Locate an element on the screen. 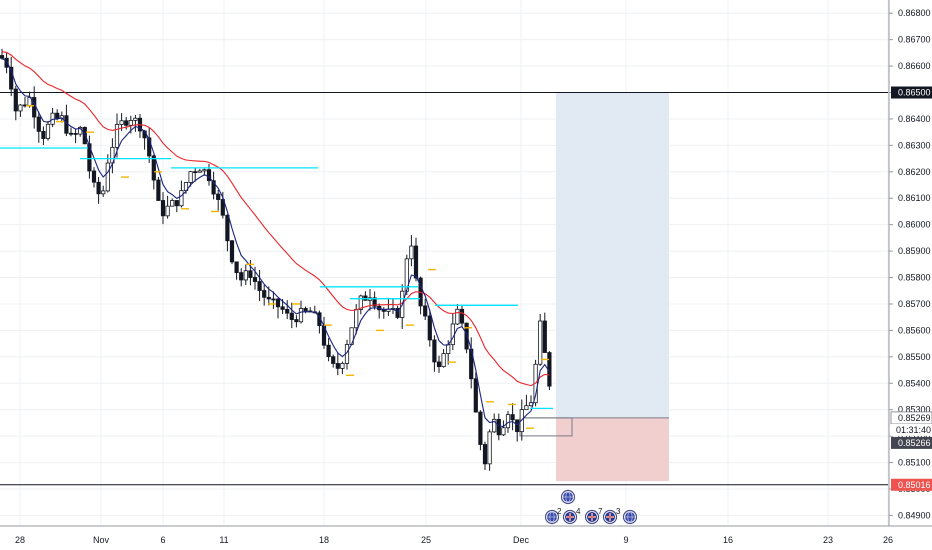  price-tick-label: 0.86200 is located at coordinates (914, 172).